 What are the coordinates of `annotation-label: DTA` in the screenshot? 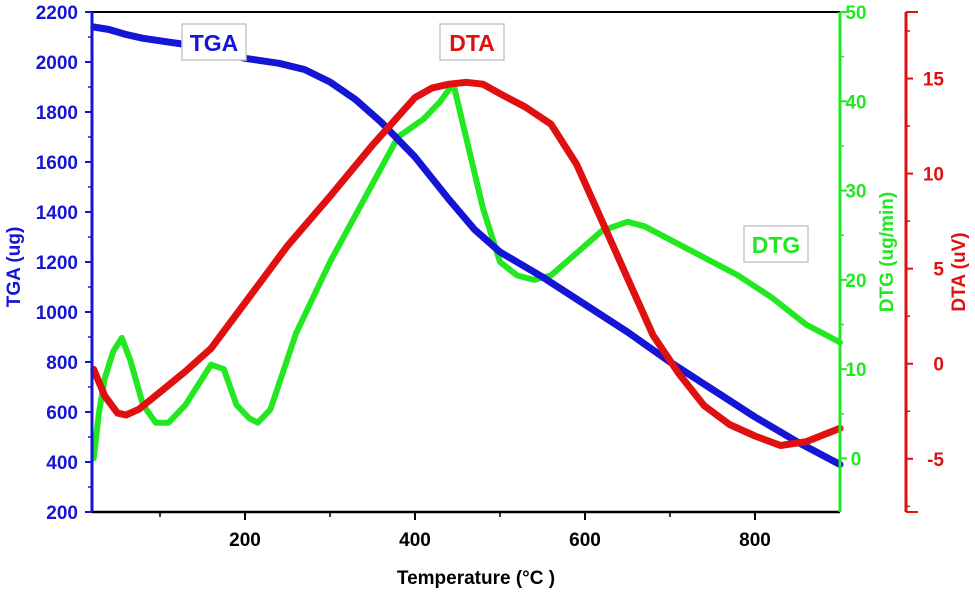 It's located at (472, 43).